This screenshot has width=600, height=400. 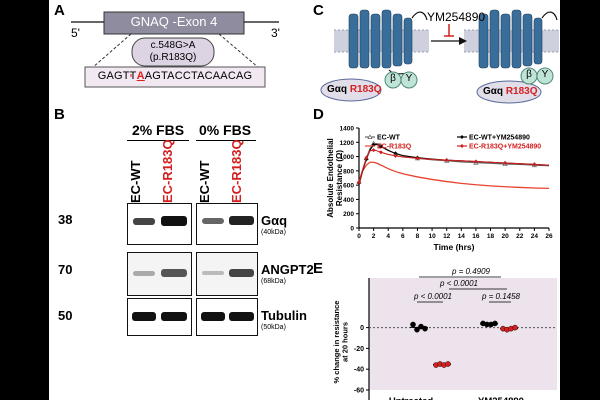 I want to click on y-axis-label: % change in resistanceat 20 hours, so click(x=341, y=342).